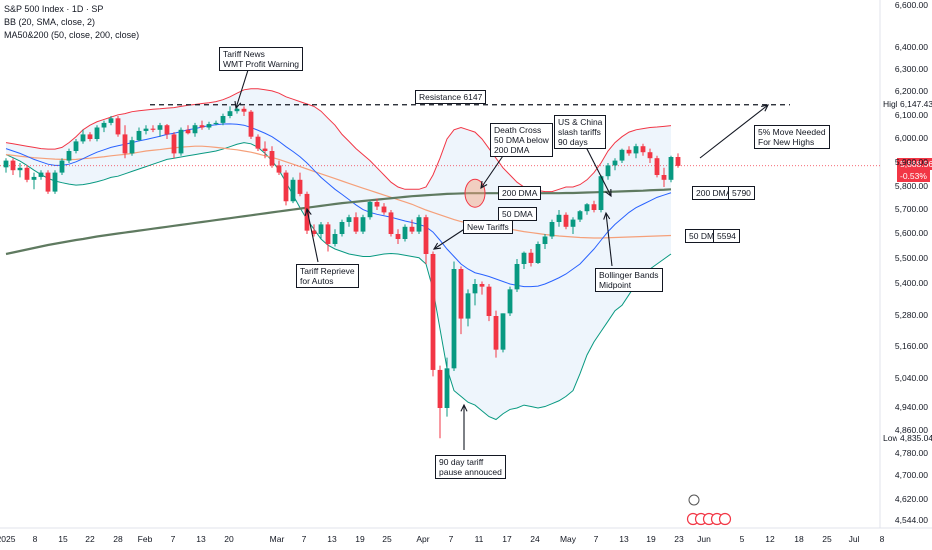  I want to click on annotation-us-china: US & China slash tariffs 90 days, so click(580, 132).